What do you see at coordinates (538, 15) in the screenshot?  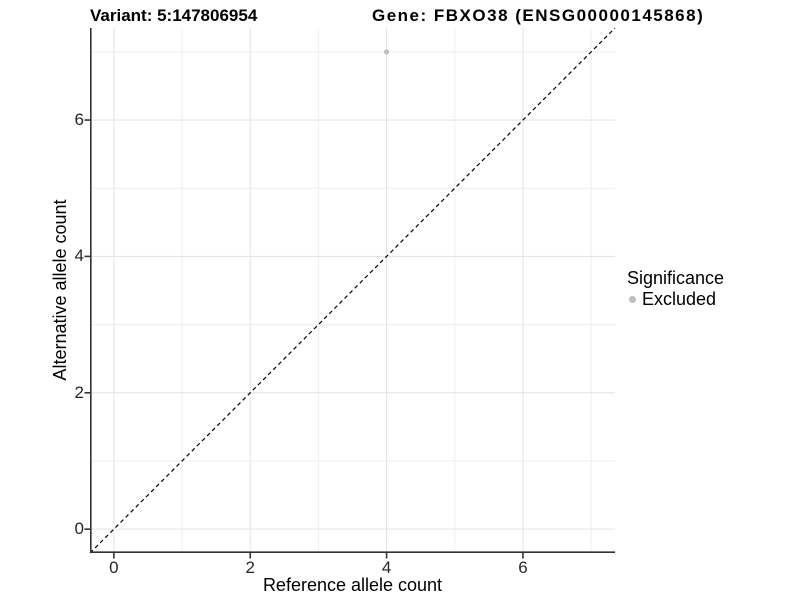 I see `plot-title-gene: Gene: FBXO38 (ENSG00000145868)` at bounding box center [538, 15].